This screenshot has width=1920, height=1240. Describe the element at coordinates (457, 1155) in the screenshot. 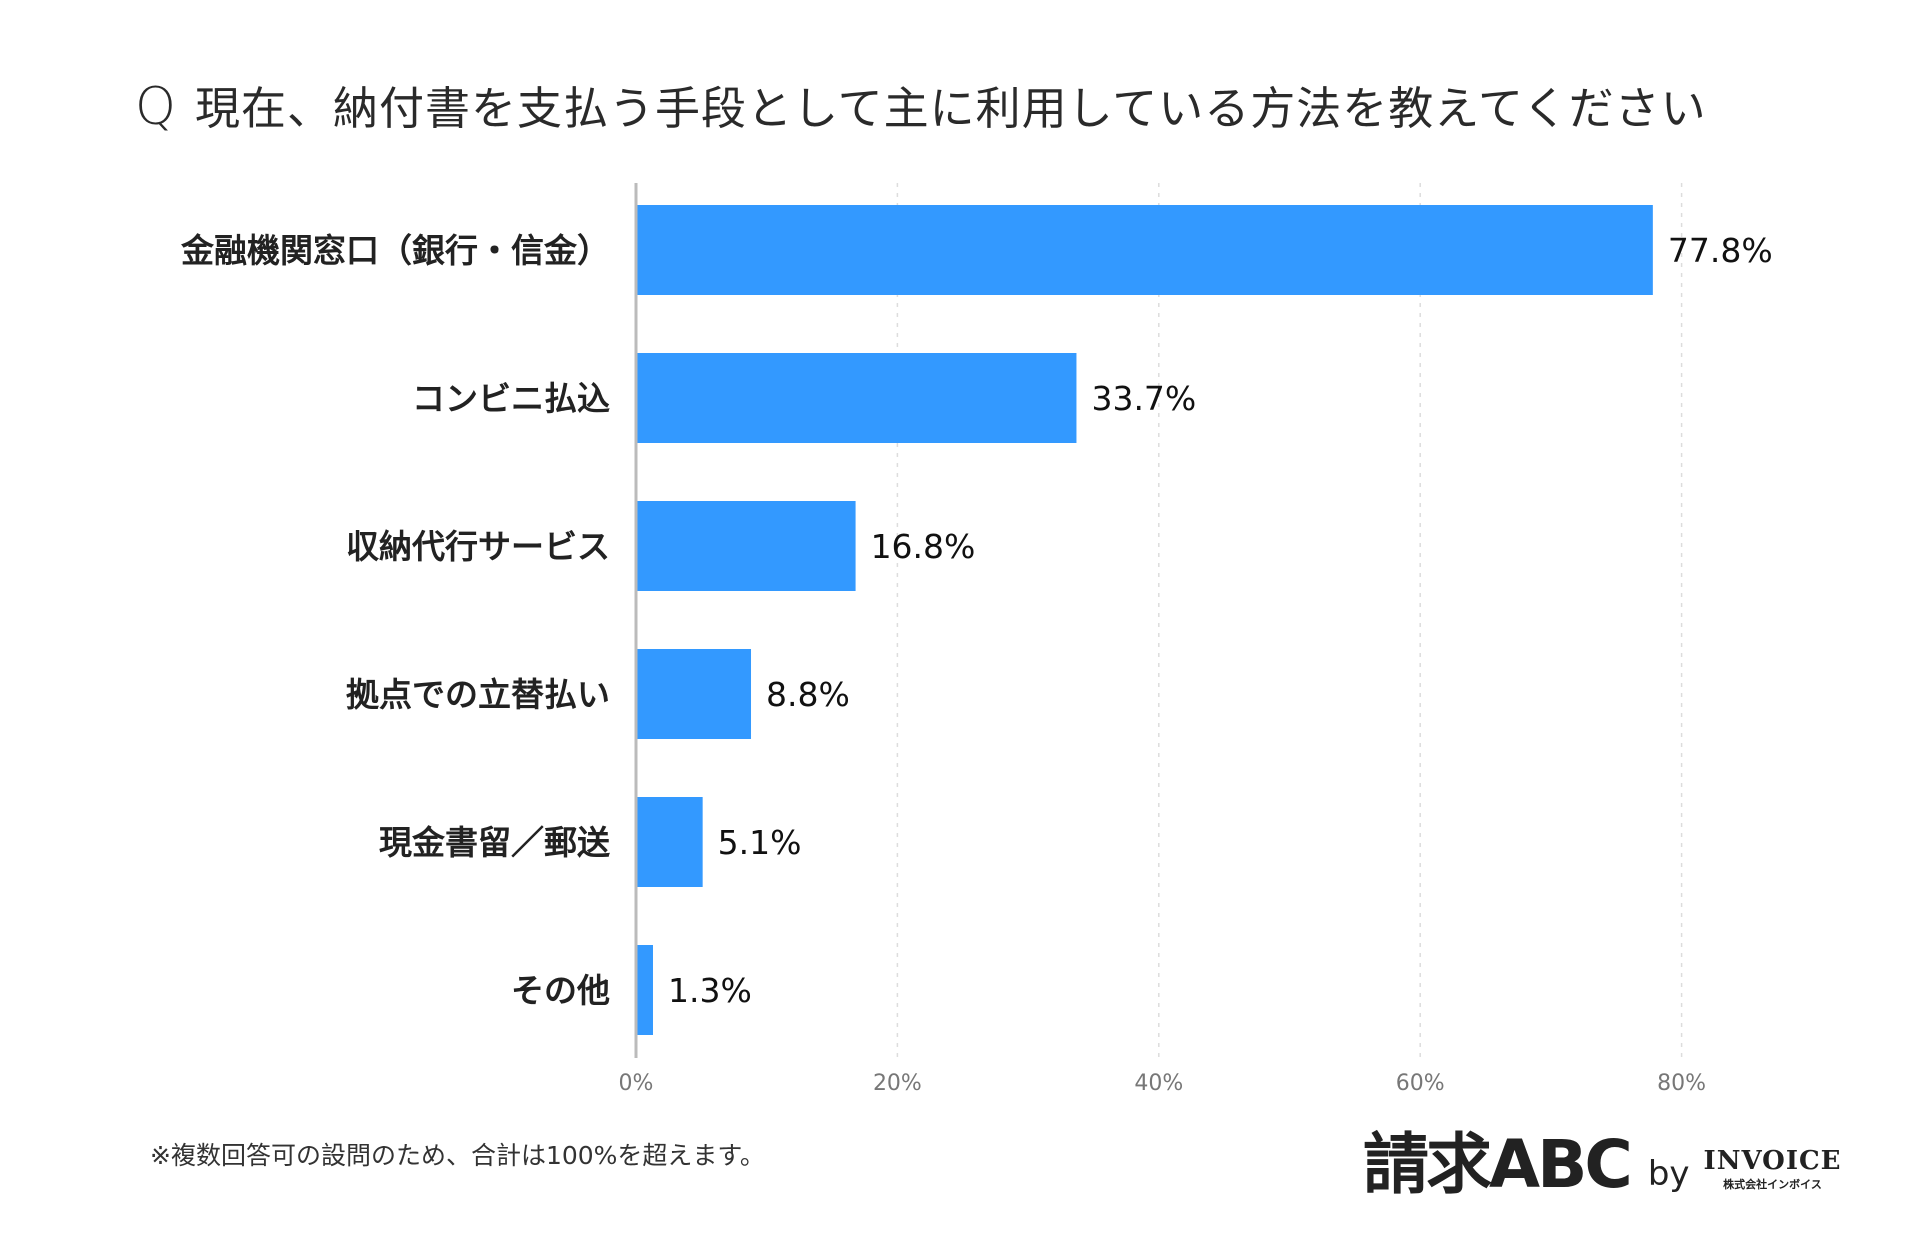

I see `footnote: ※複数回答可の設問のため、合計は100%を超えます。` at that location.